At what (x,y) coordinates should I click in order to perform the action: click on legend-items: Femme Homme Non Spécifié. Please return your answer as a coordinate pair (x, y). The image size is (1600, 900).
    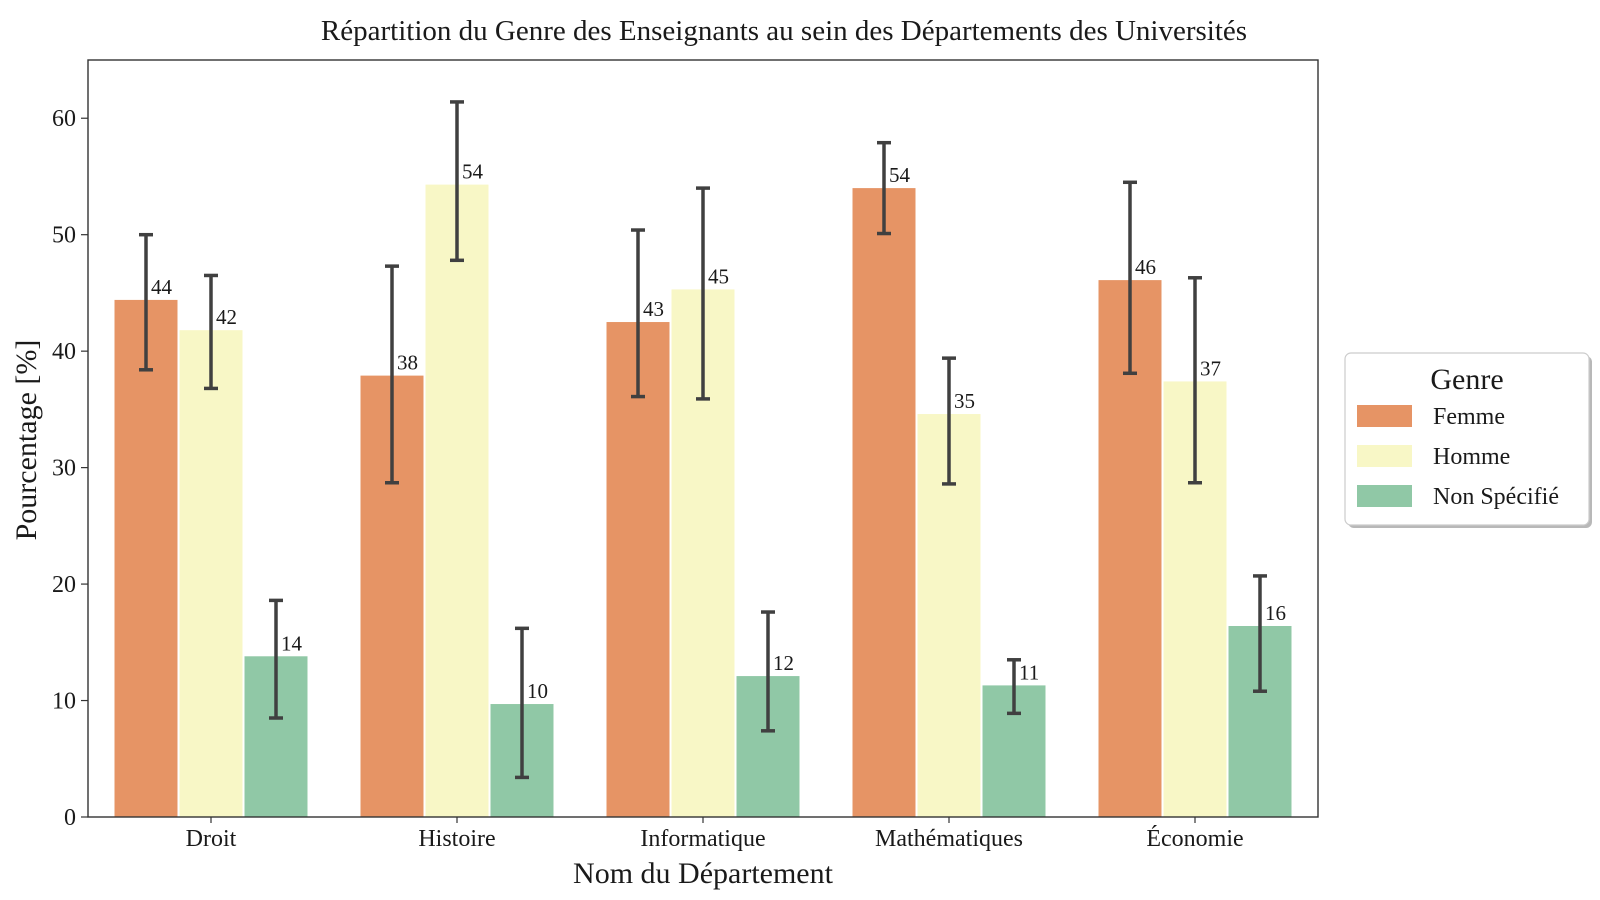
    Looking at the image, I should click on (1458, 457).